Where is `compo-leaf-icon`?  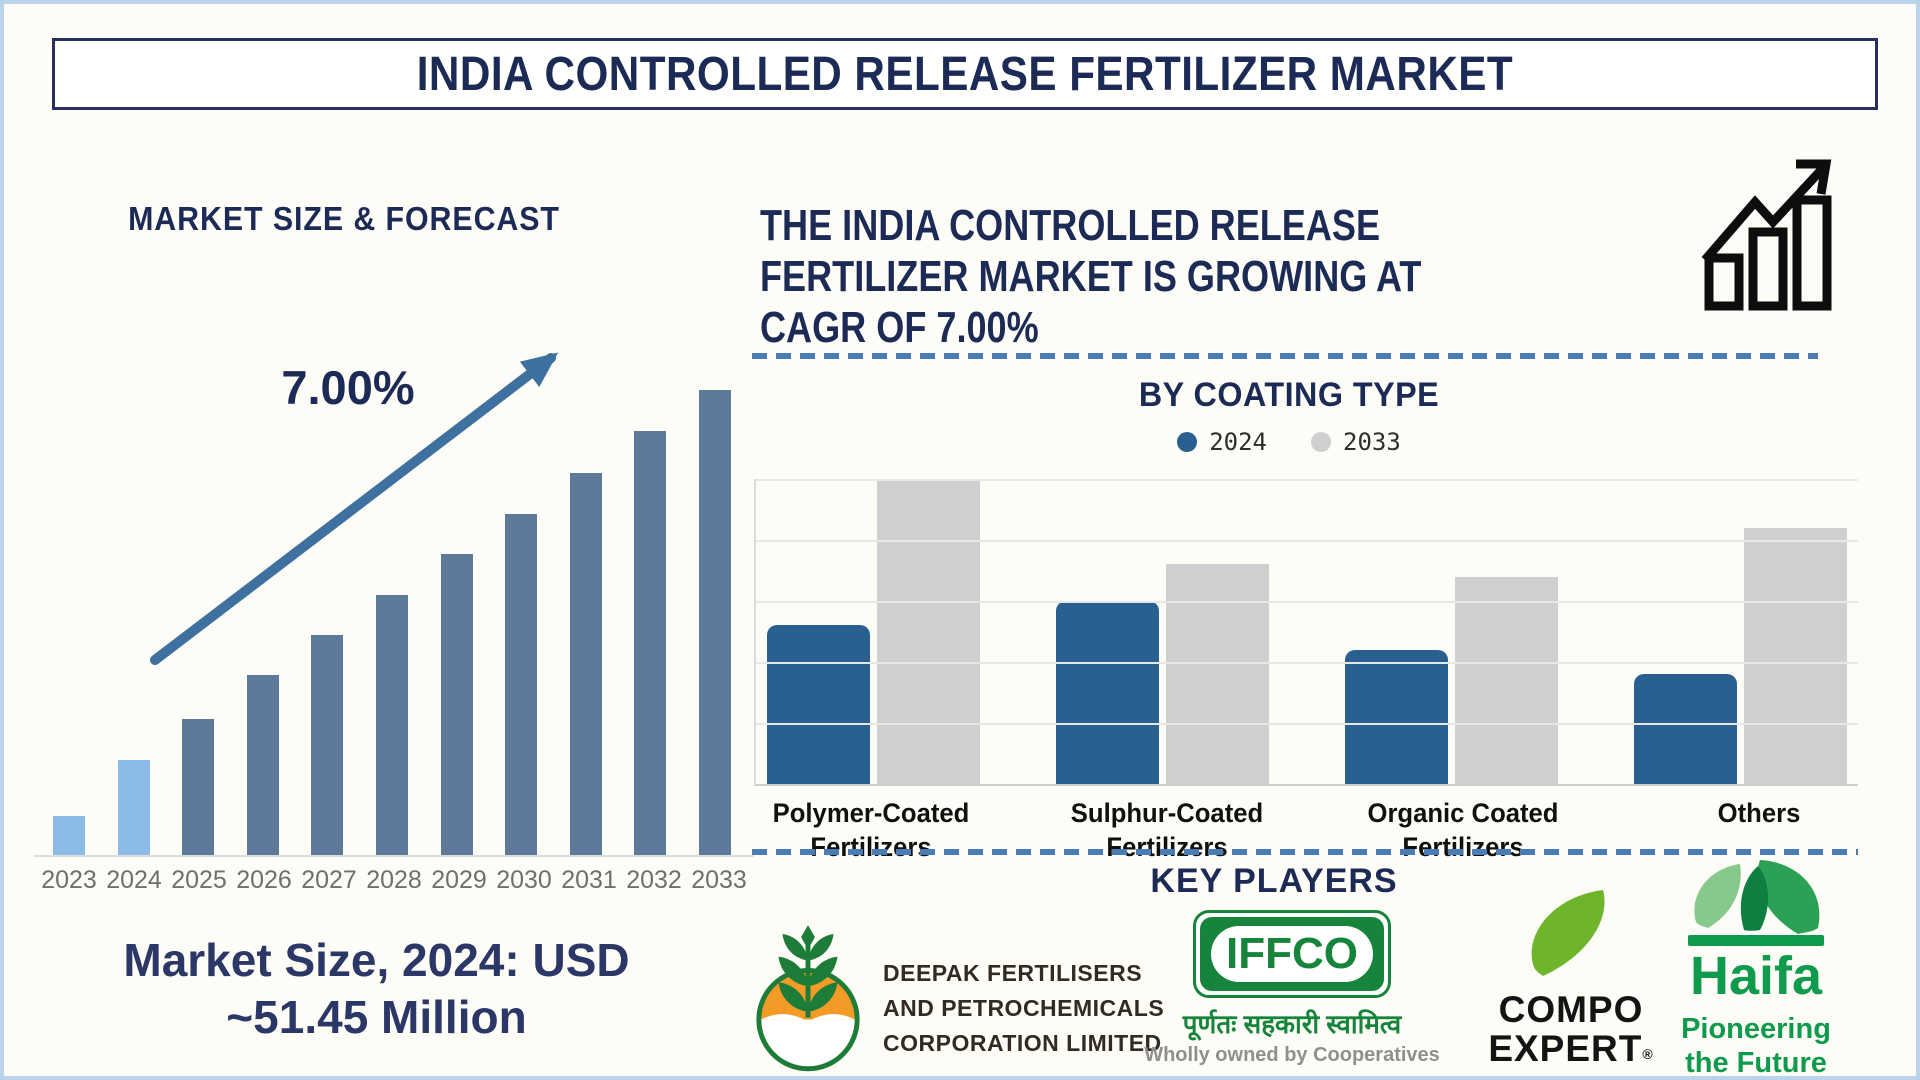 compo-leaf-icon is located at coordinates (1568, 933).